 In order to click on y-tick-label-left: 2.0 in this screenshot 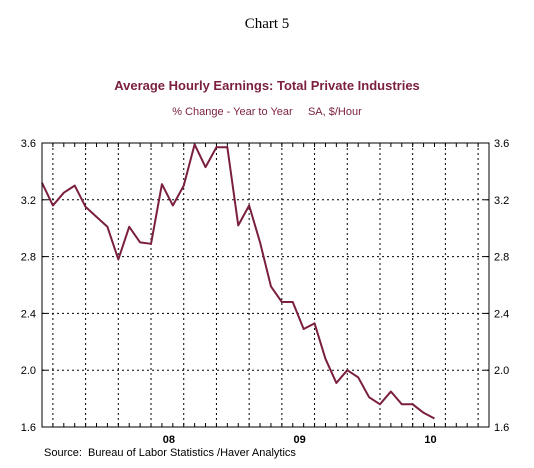, I will do `click(28, 371)`.